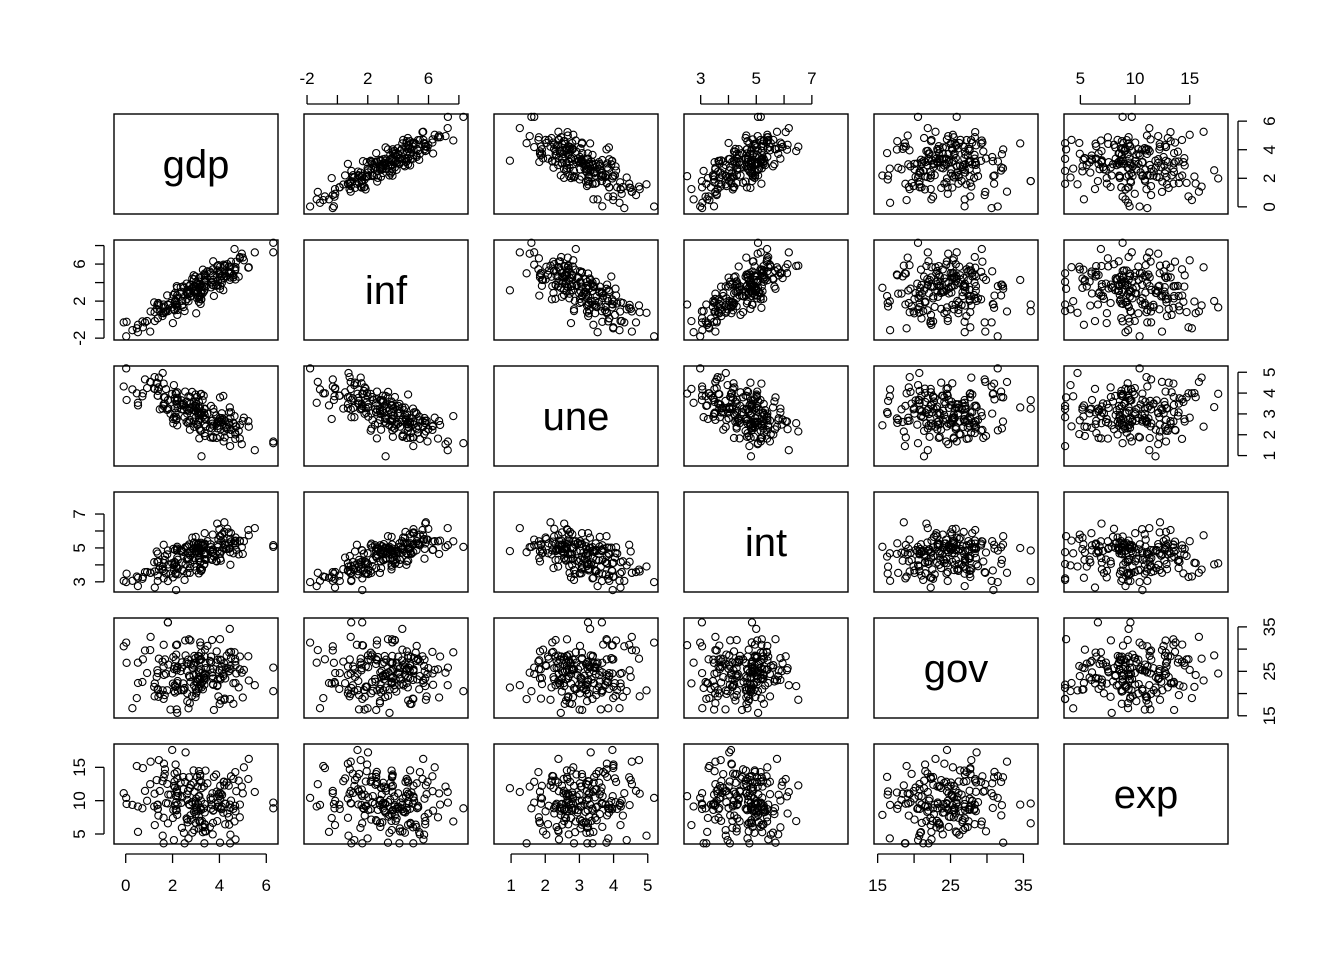 This screenshot has width=1344, height=960. Describe the element at coordinates (196, 415) in the screenshot. I see `panel-une-gdp` at that location.